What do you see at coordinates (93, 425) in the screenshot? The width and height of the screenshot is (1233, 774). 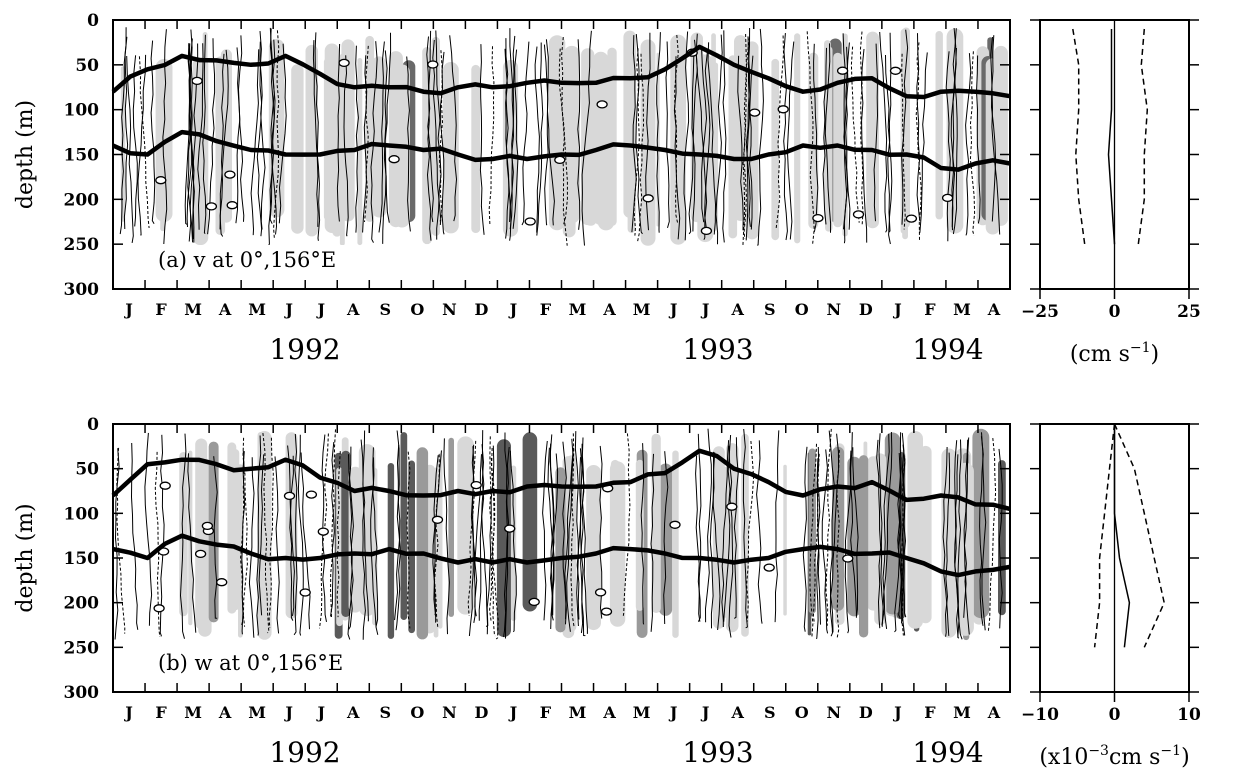 I see `y-tick-label: 0` at bounding box center [93, 425].